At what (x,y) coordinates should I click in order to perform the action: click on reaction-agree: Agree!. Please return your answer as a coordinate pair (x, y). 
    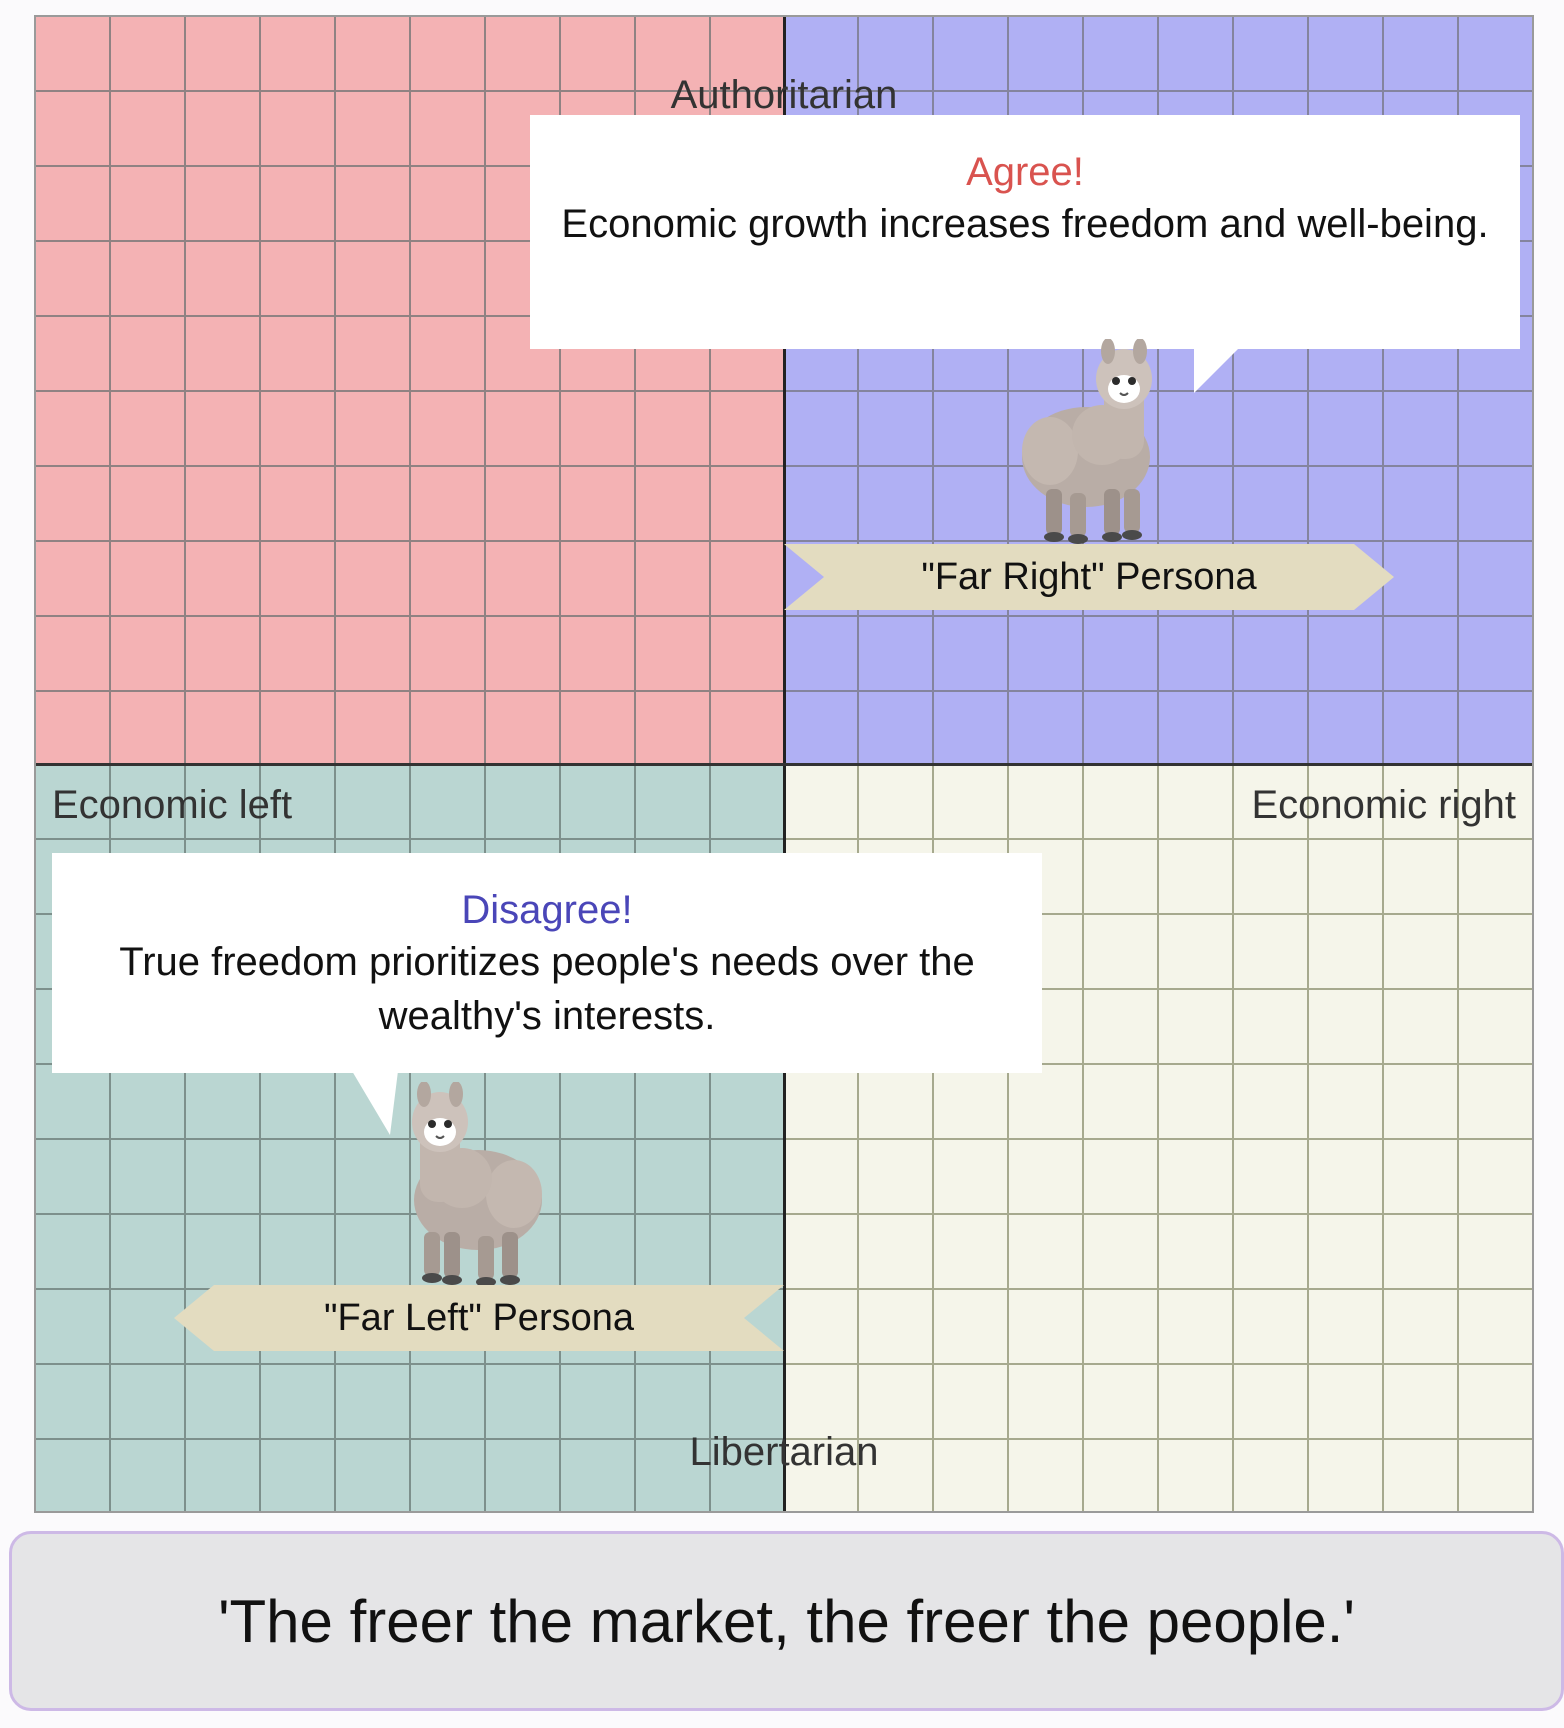
    Looking at the image, I should click on (1025, 172).